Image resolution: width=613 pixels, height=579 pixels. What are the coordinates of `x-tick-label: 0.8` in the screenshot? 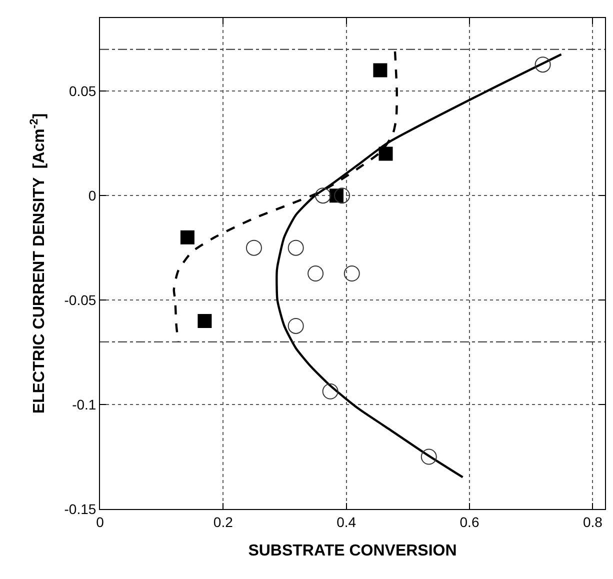 It's located at (592, 522).